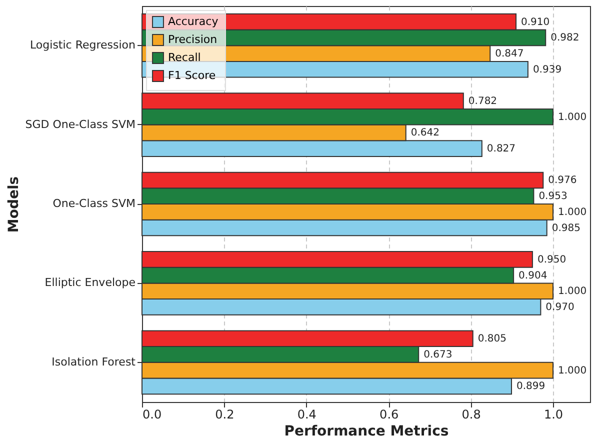  Describe the element at coordinates (566, 228) in the screenshot. I see `data-label: 0.985` at that location.